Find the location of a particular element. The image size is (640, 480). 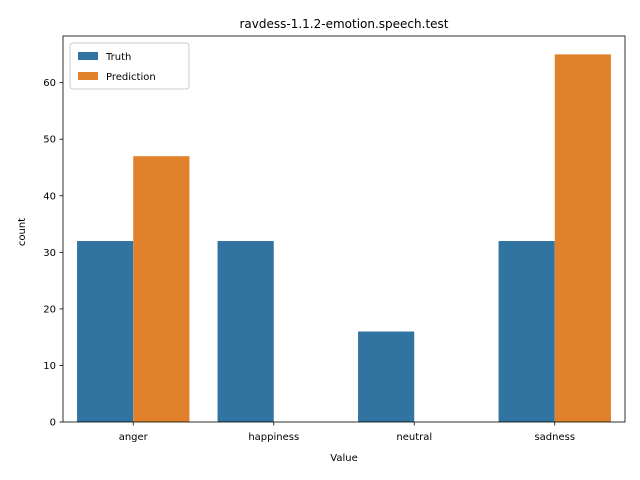

x-tick-label: neutral is located at coordinates (414, 437).